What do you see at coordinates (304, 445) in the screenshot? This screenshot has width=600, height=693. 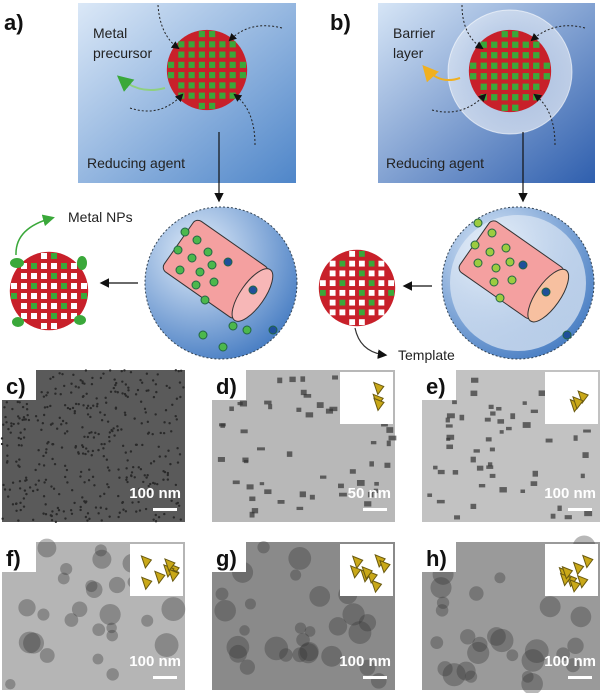 I see `tem-image-d: d) 50 nm` at bounding box center [304, 445].